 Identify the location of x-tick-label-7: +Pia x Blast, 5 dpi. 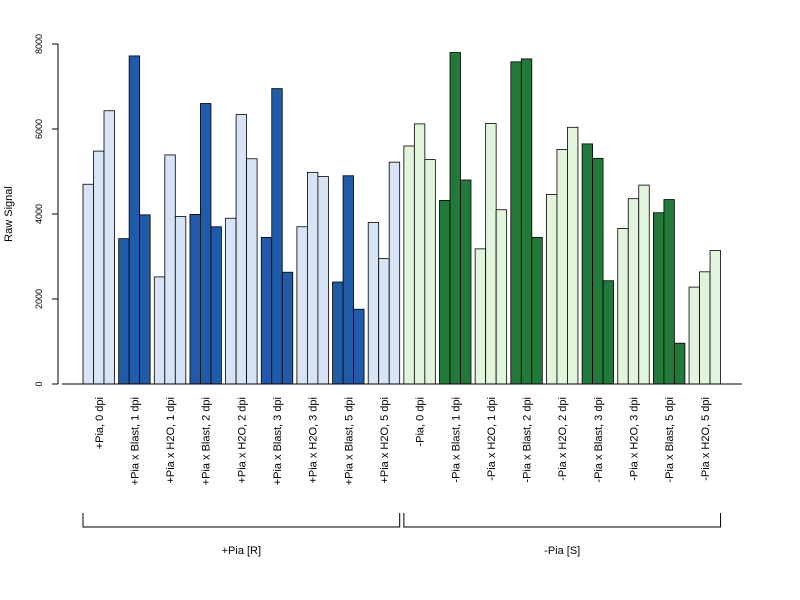
(349, 441).